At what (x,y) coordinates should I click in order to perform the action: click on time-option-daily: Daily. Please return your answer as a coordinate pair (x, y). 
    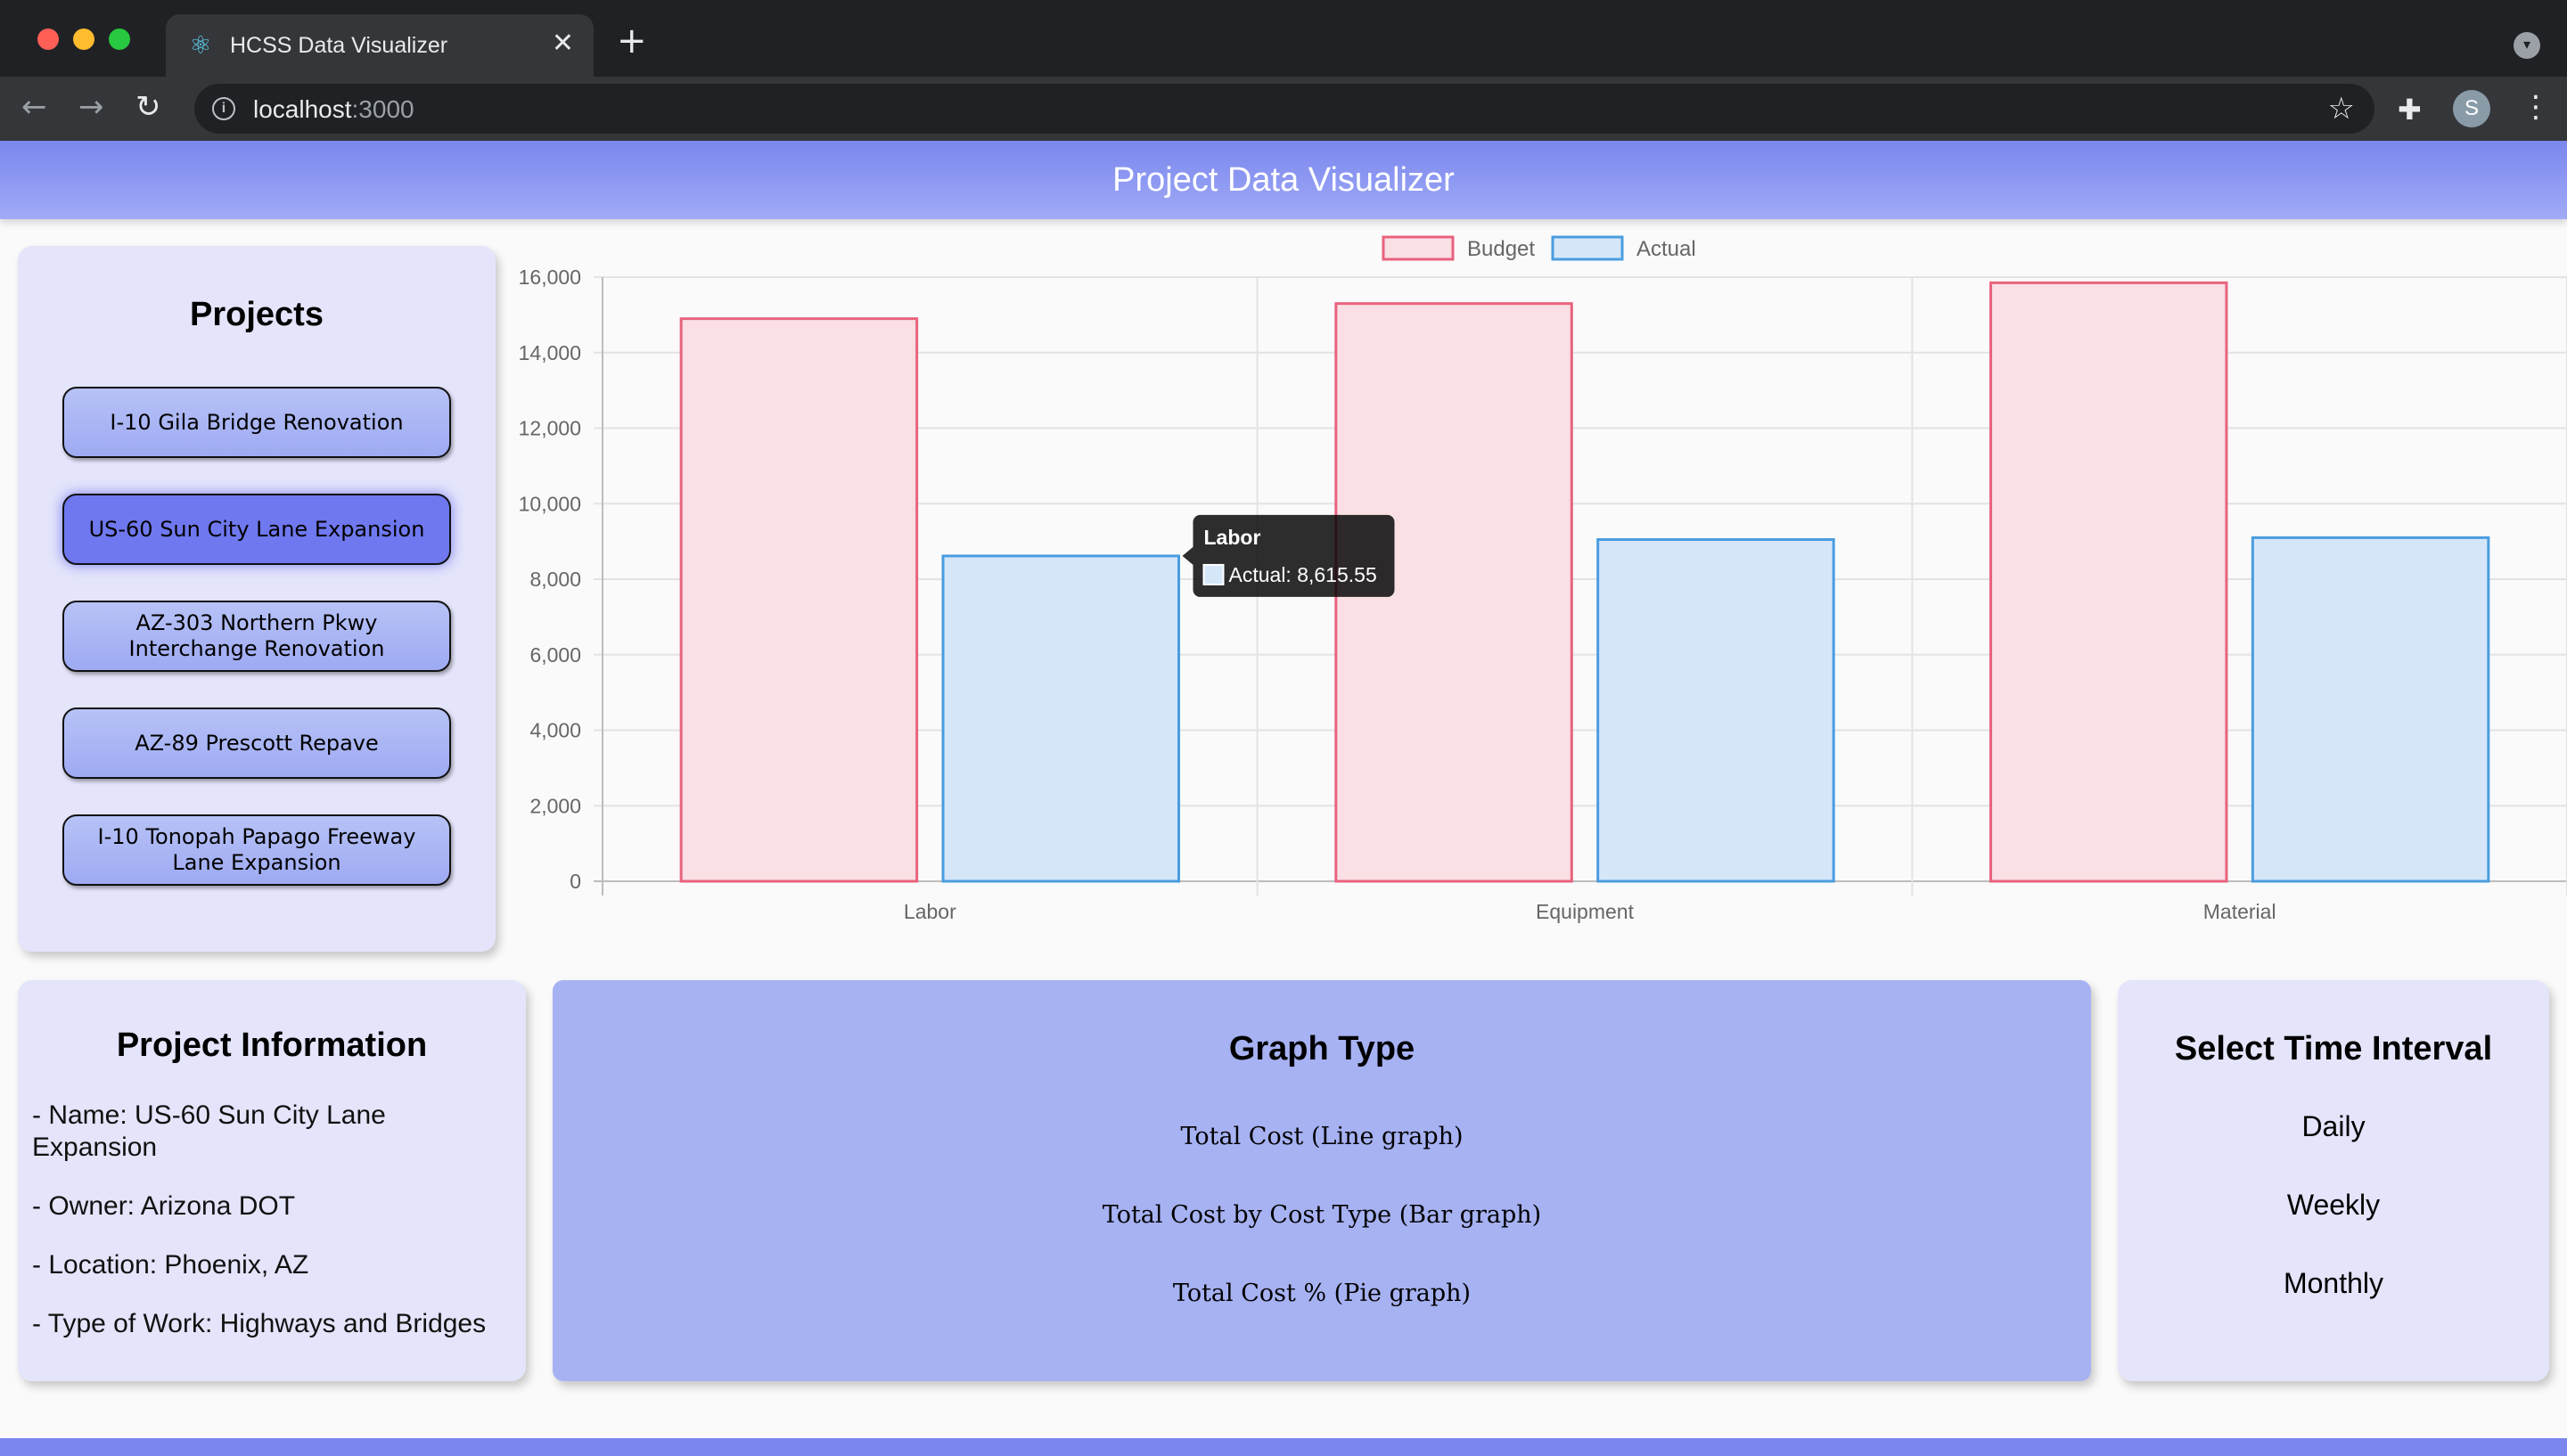
    Looking at the image, I should click on (2333, 1126).